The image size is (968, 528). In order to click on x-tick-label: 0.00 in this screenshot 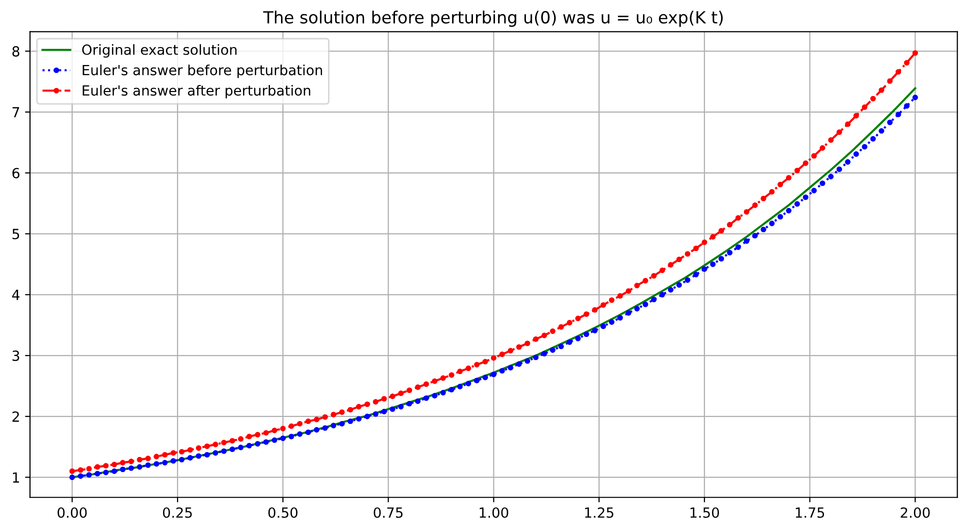, I will do `click(72, 512)`.